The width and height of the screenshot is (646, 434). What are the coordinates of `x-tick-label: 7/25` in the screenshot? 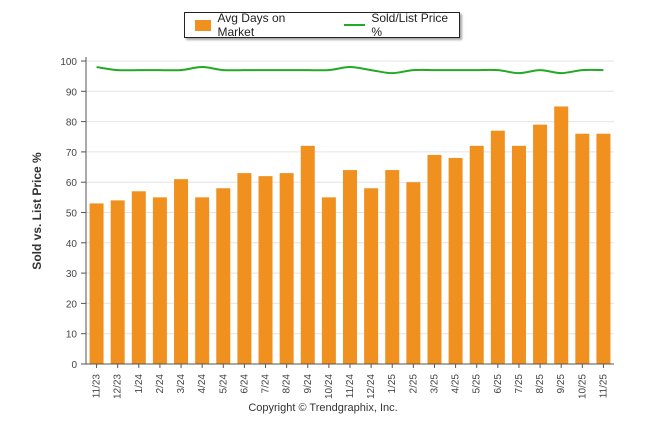 It's located at (519, 384).